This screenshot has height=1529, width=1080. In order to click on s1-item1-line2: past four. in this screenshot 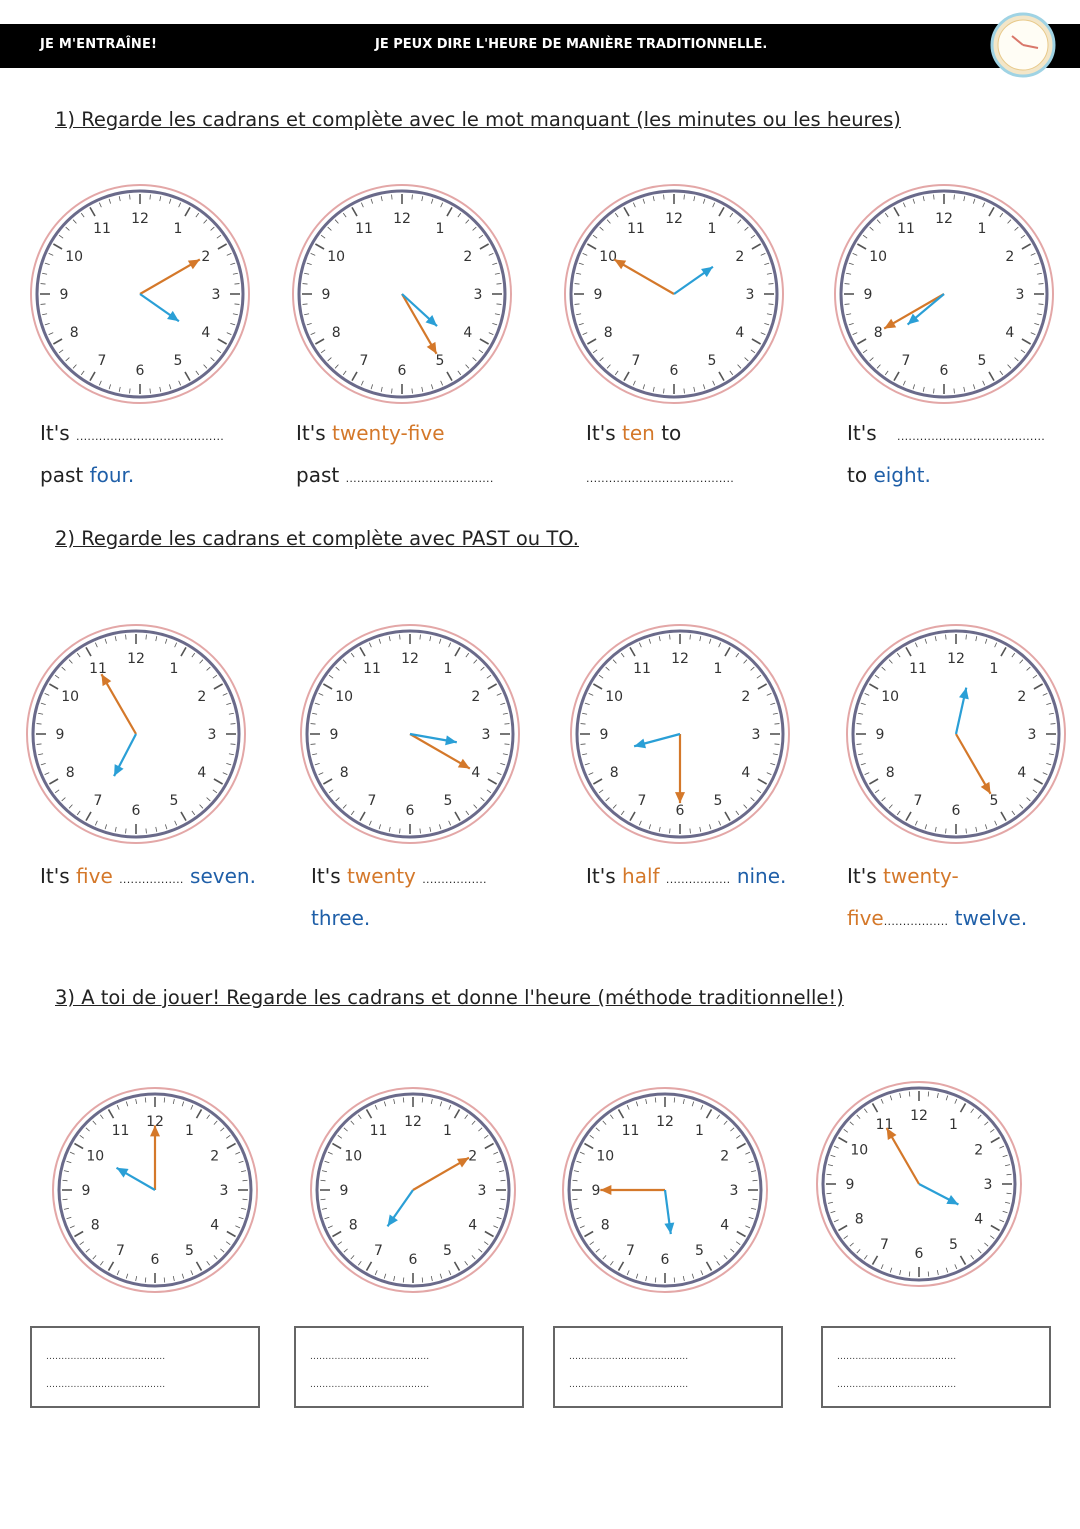, I will do `click(87, 475)`.